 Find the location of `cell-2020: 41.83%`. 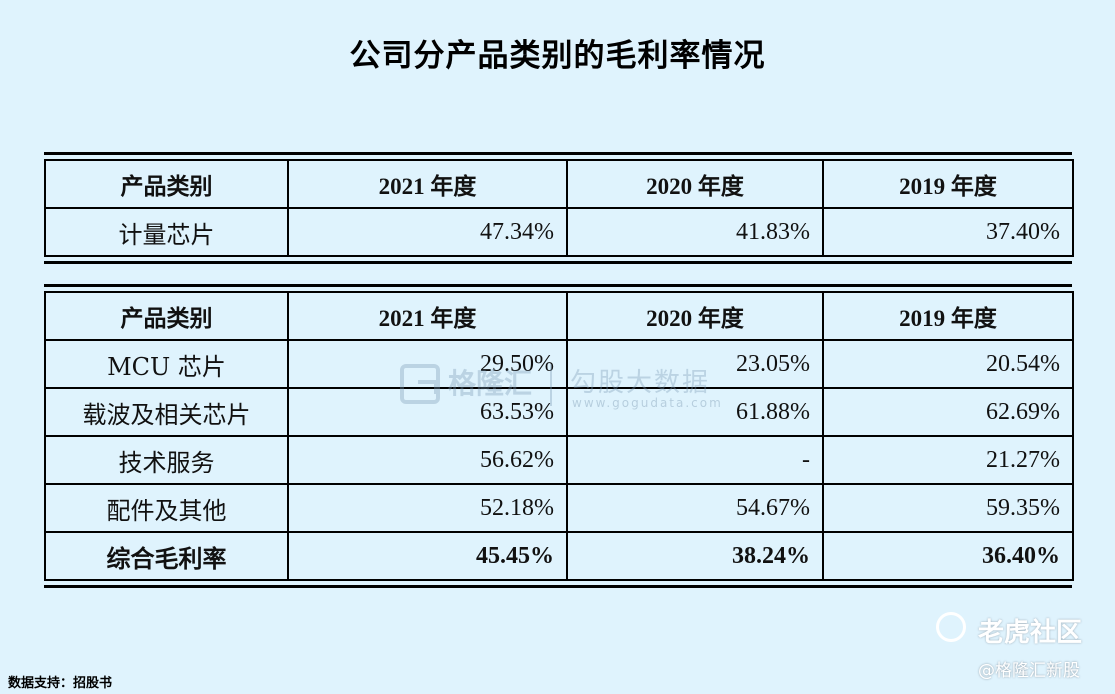

cell-2020: 41.83% is located at coordinates (695, 232).